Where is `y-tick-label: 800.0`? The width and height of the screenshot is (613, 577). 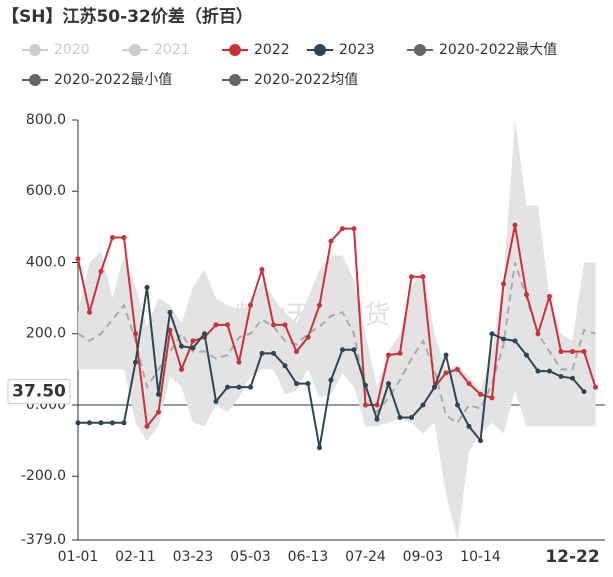 y-tick-label: 800.0 is located at coordinates (46, 120).